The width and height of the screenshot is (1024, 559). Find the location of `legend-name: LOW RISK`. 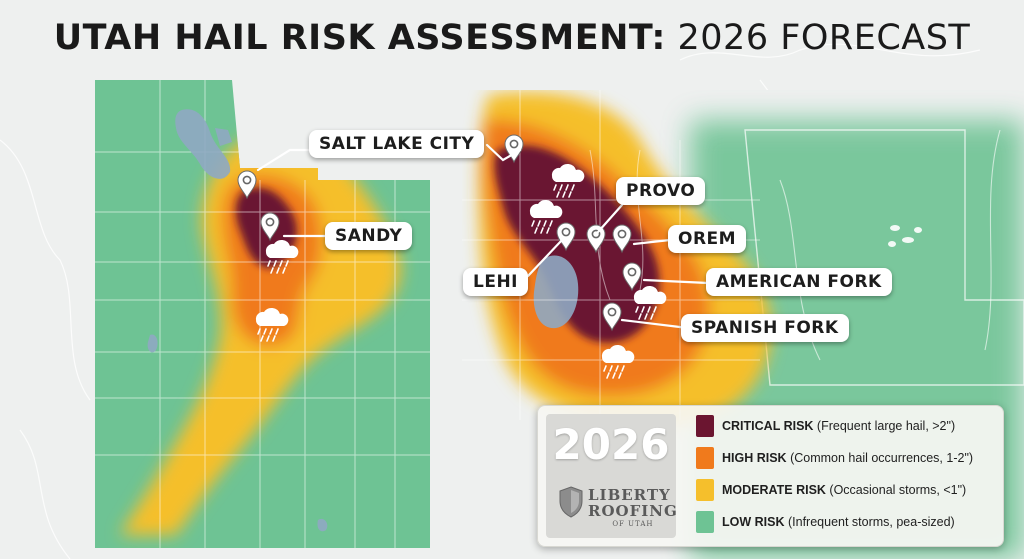

legend-name: LOW RISK is located at coordinates (753, 522).